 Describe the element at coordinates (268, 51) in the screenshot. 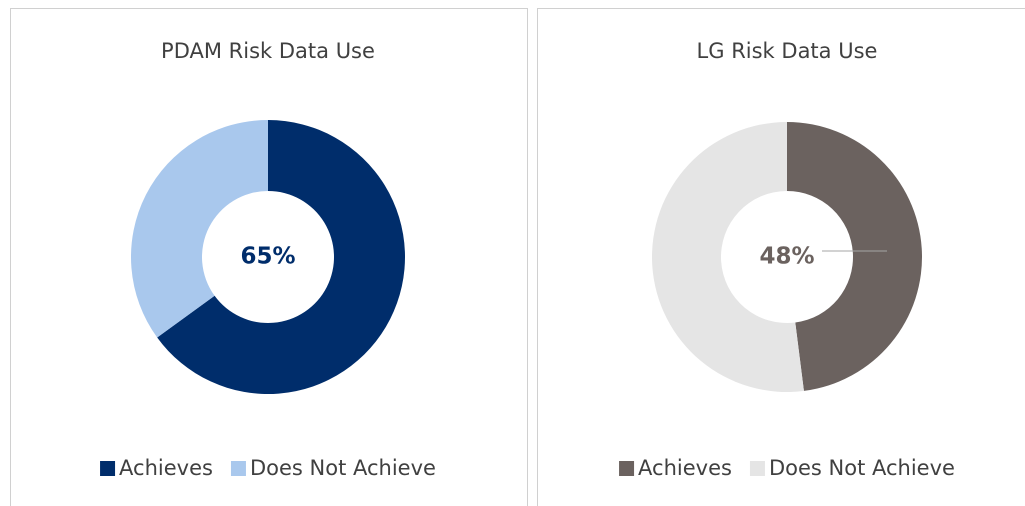

I see `chart-title: PDAM Risk Data Use` at that location.